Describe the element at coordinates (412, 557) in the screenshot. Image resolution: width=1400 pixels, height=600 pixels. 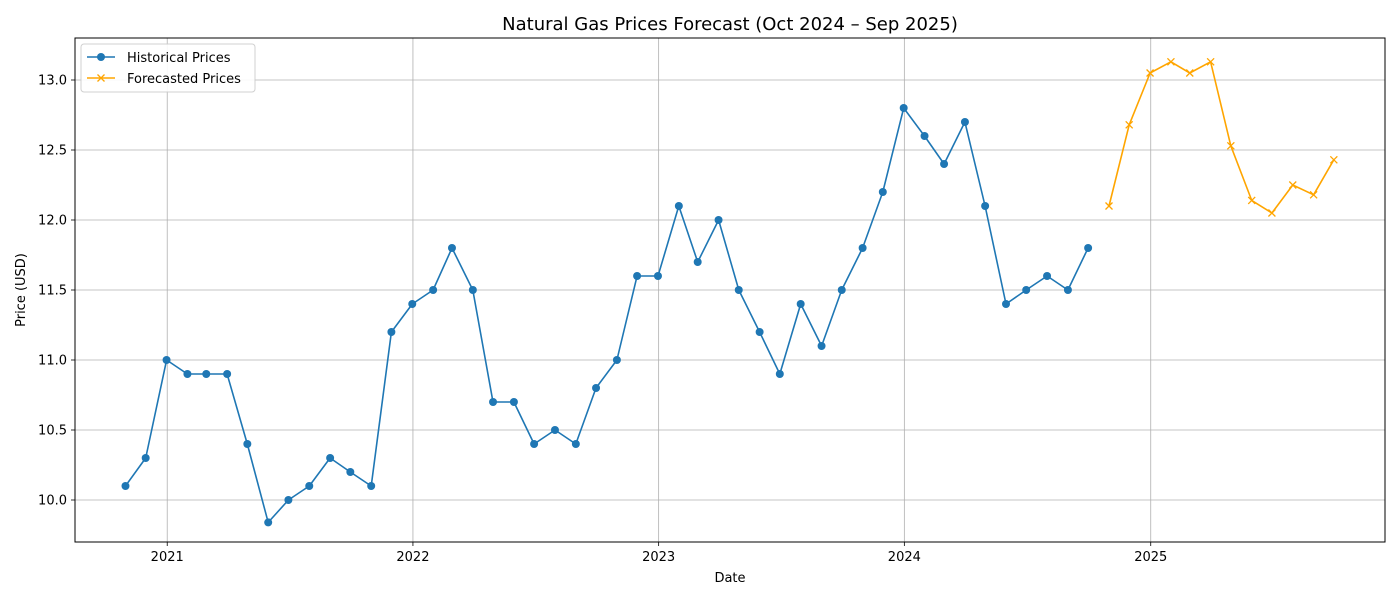
I see `x-tick-label: 2022` at that location.